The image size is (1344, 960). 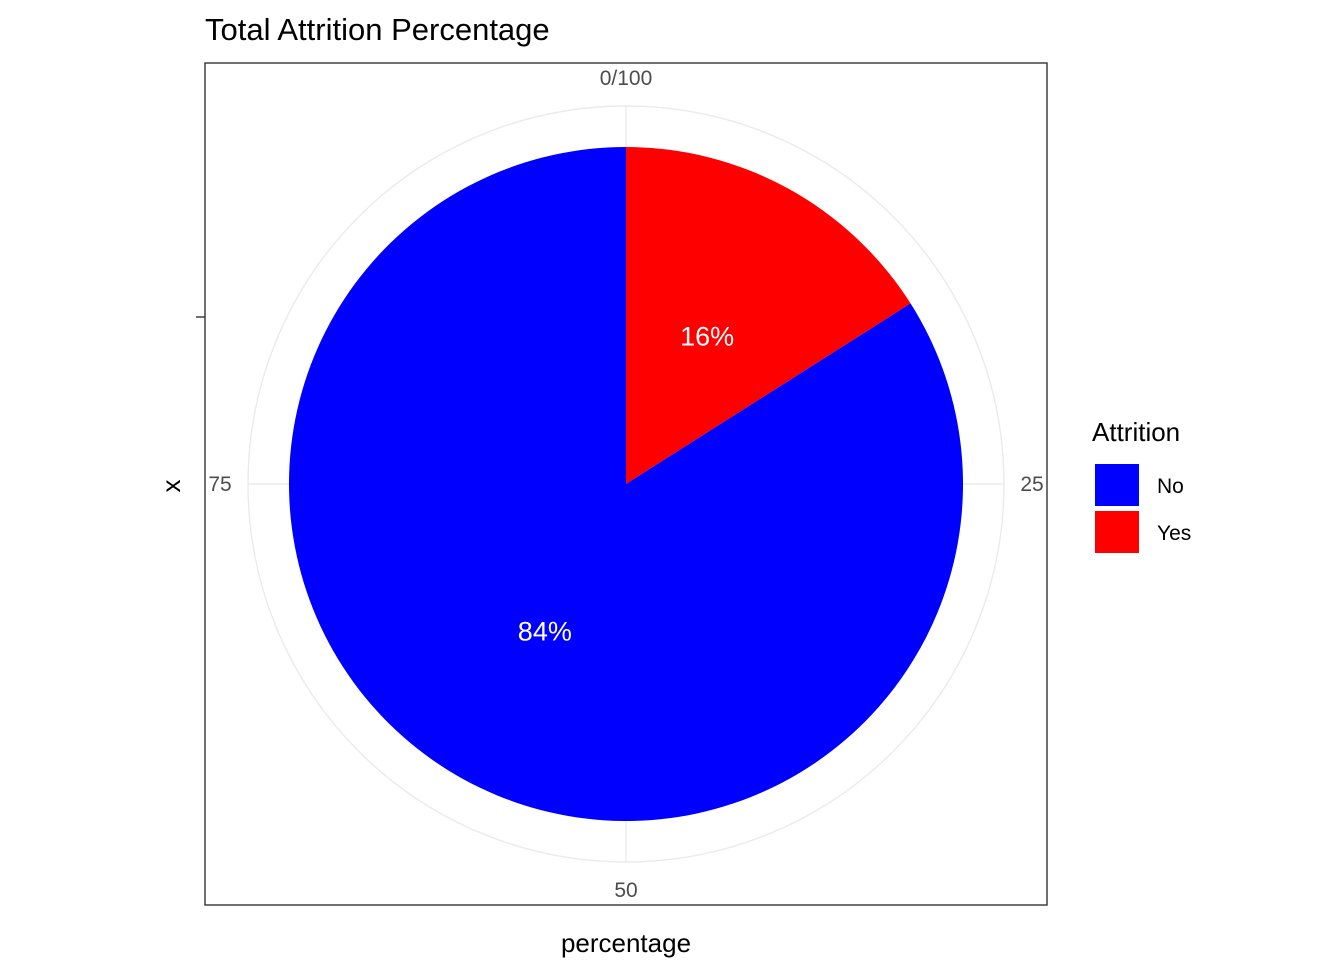 I want to click on legend-key-yes, so click(x=1117, y=532).